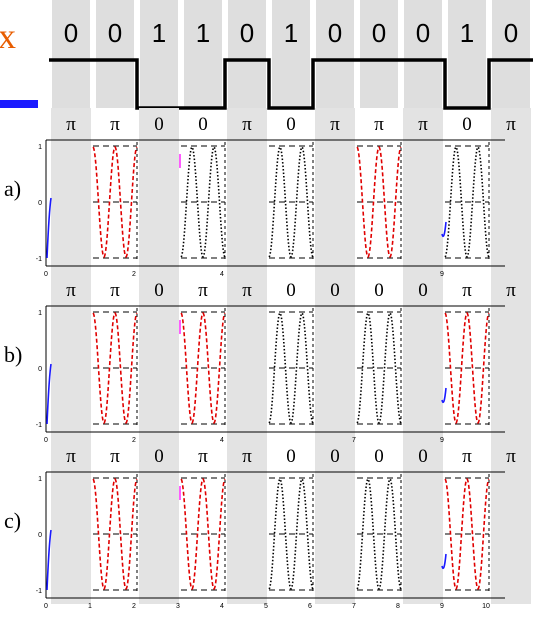 Image resolution: width=534 pixels, height=618 pixels. Describe the element at coordinates (19, 104) in the screenshot. I see `blue-accent-bar` at that location.